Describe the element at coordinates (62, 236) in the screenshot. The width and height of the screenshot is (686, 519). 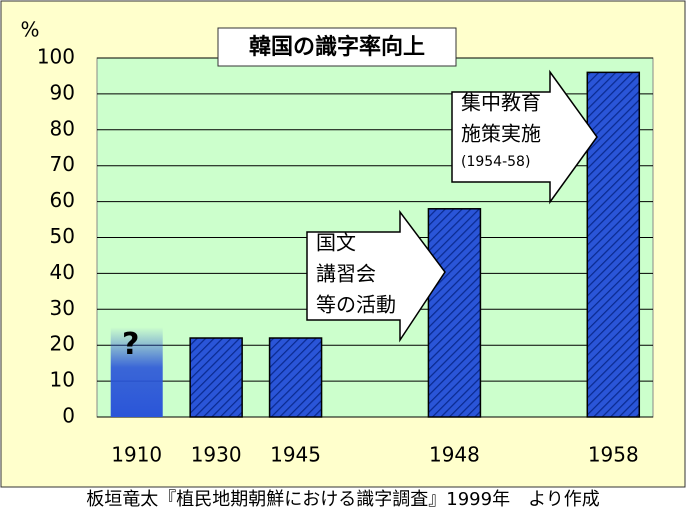
I see `y-tick-label: 50` at that location.